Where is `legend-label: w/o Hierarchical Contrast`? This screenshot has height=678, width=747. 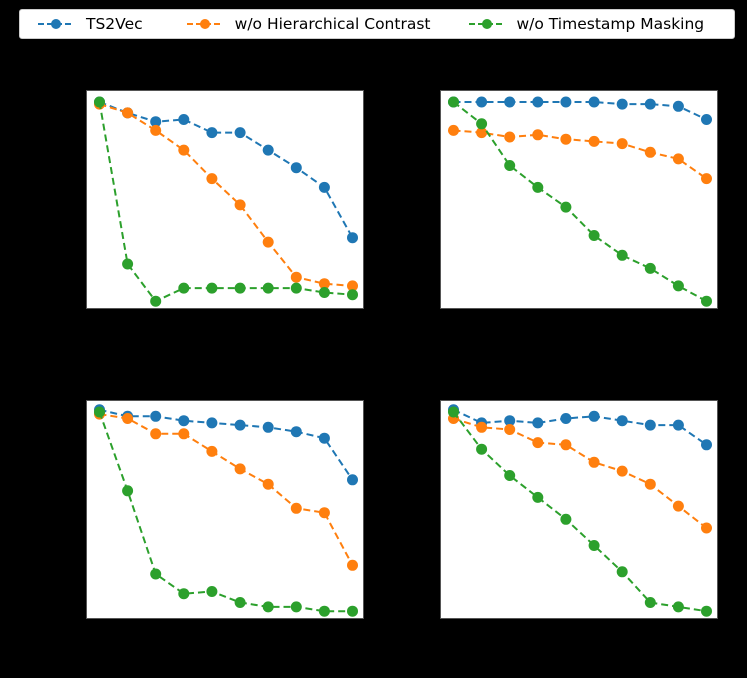
legend-label: w/o Hierarchical Contrast is located at coordinates (332, 24).